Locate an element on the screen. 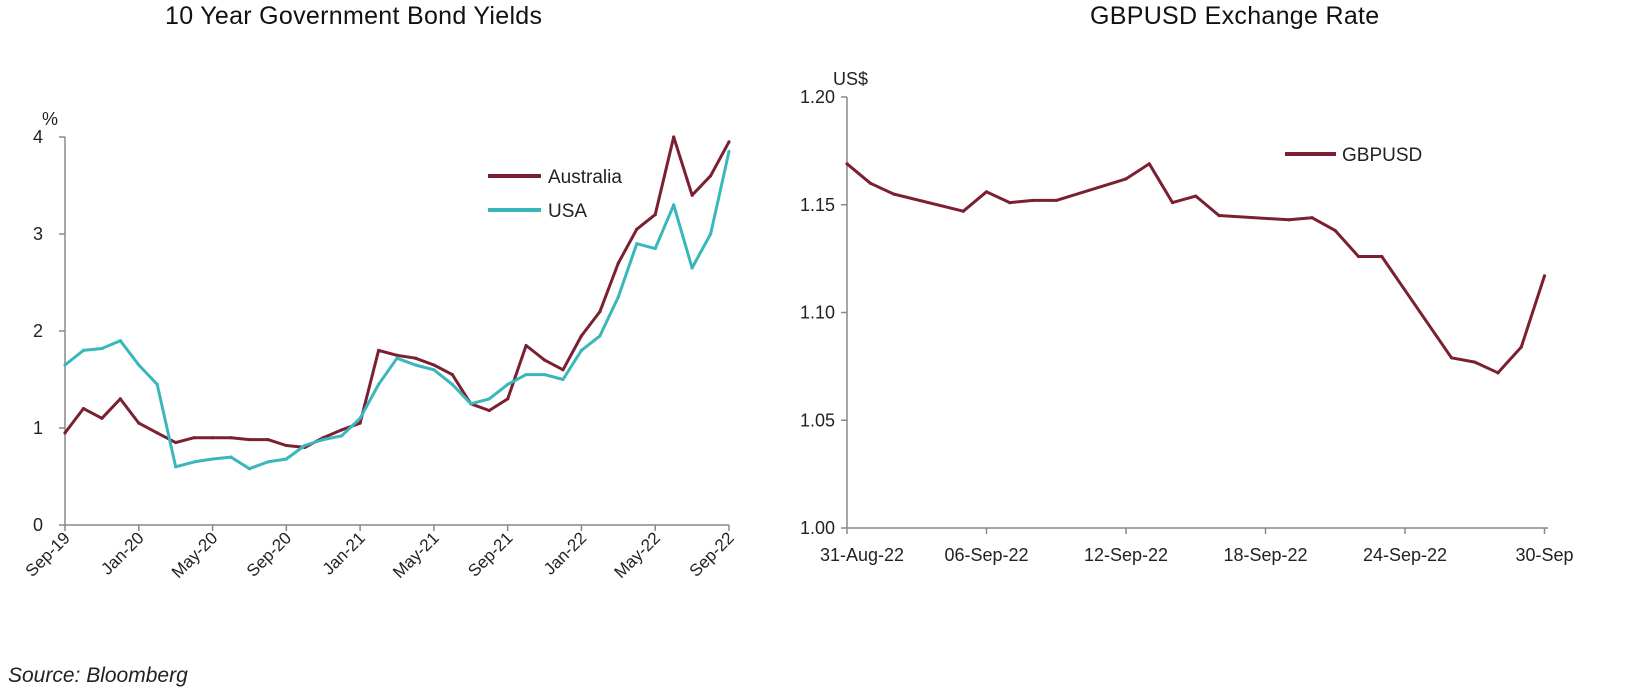 This screenshot has width=1638, height=694. x-tick-label: Jan-22 is located at coordinates (565, 553).